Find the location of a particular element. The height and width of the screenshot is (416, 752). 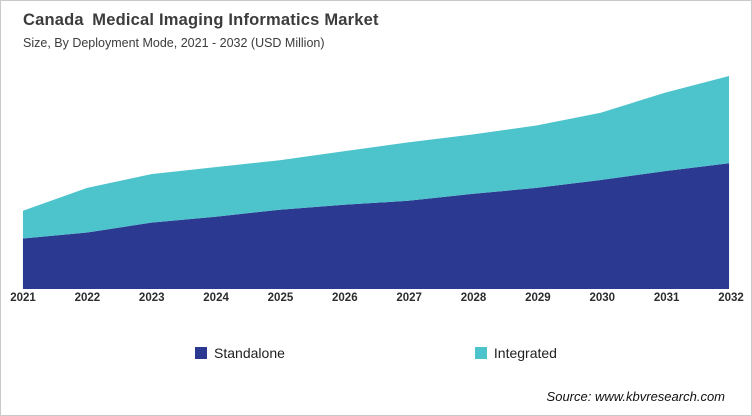

legend-item-integrated: Integrated is located at coordinates (515, 352).